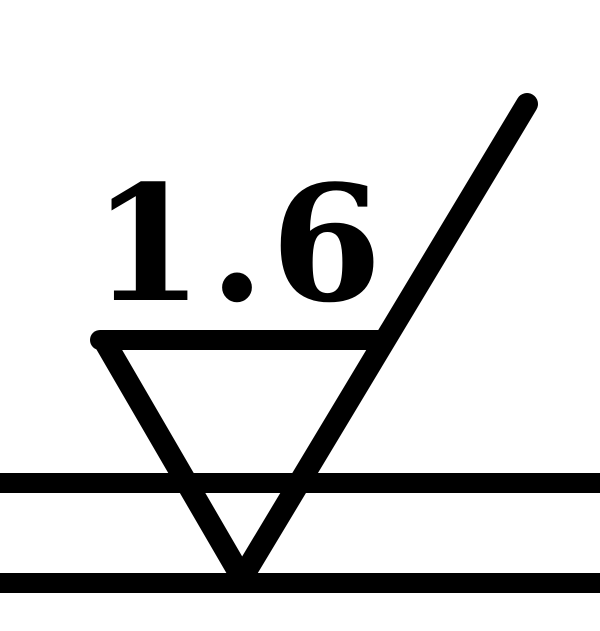  I want to click on check-short-leg, so click(174, 461).